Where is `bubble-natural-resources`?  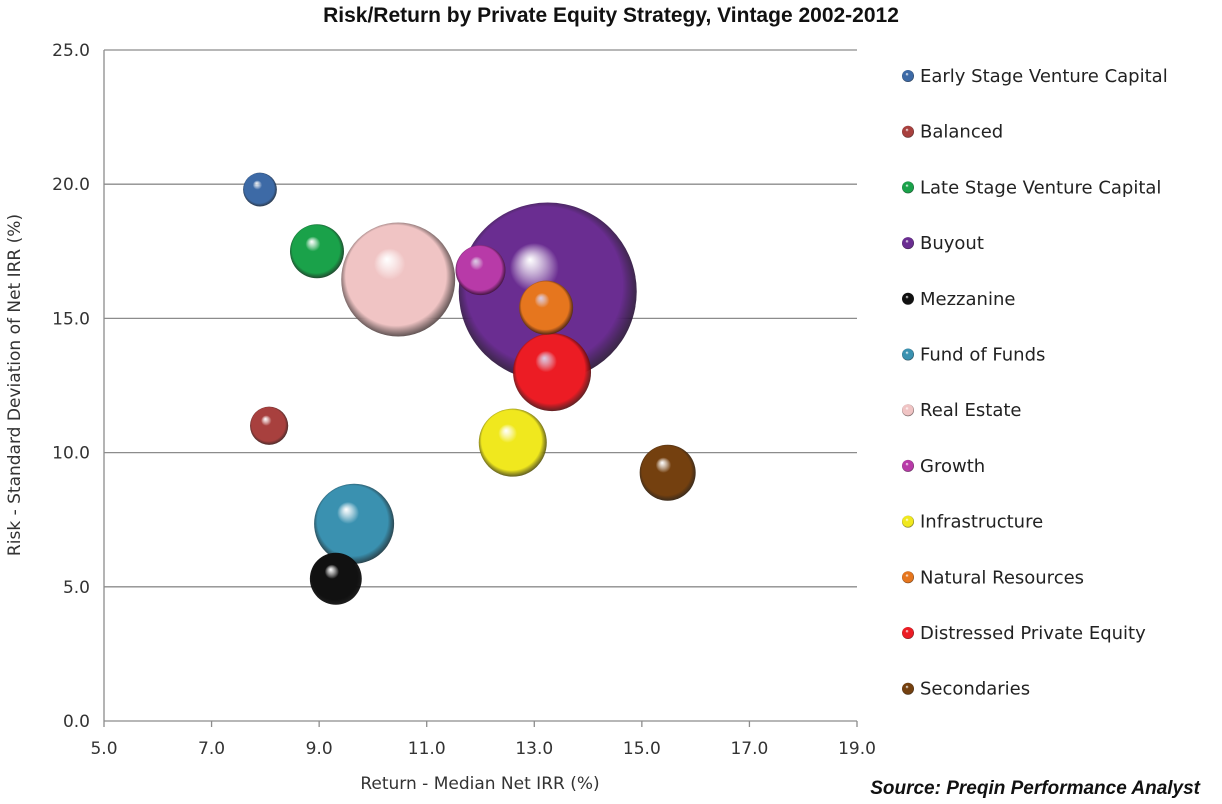 bubble-natural-resources is located at coordinates (546, 307).